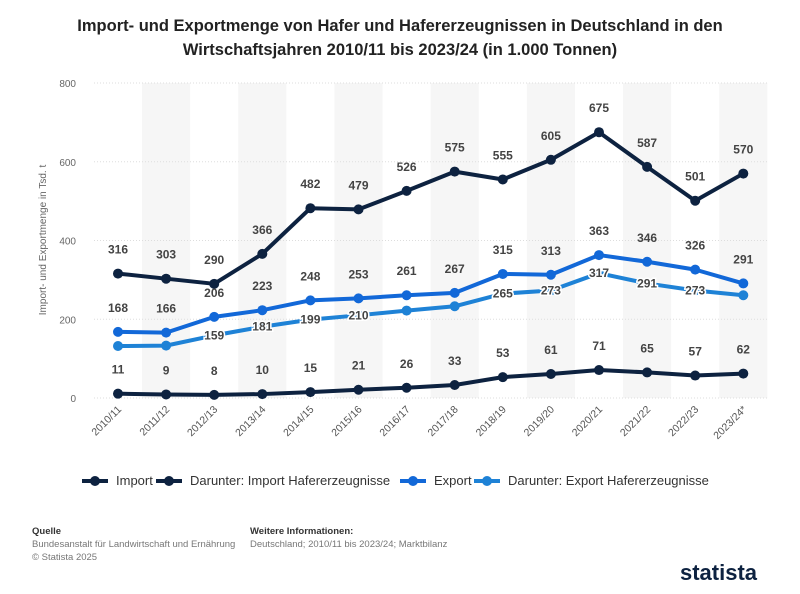 This screenshot has height=594, width=800. Describe the element at coordinates (551, 136) in the screenshot. I see `data-label: 605` at that location.